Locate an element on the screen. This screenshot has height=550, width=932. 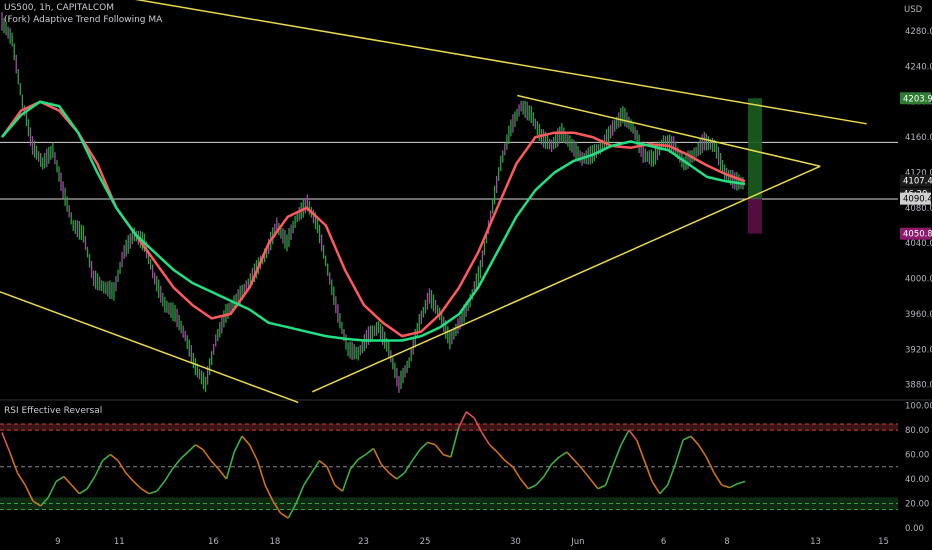
symbol-title: US500, 1h, CAPITALCOM is located at coordinates (59, 8).